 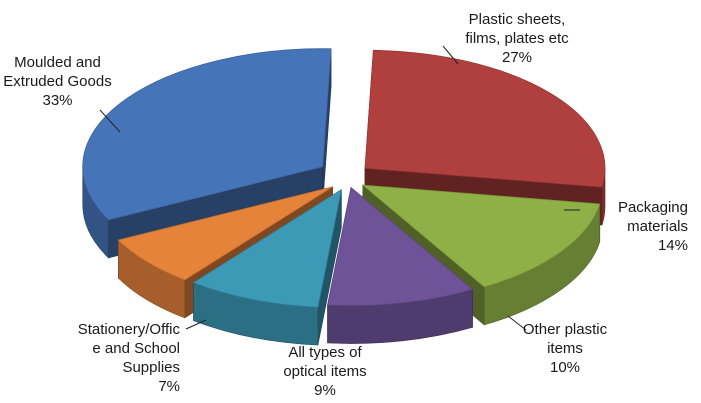 What do you see at coordinates (267, 248) in the screenshot?
I see `pie-slice-optical` at bounding box center [267, 248].